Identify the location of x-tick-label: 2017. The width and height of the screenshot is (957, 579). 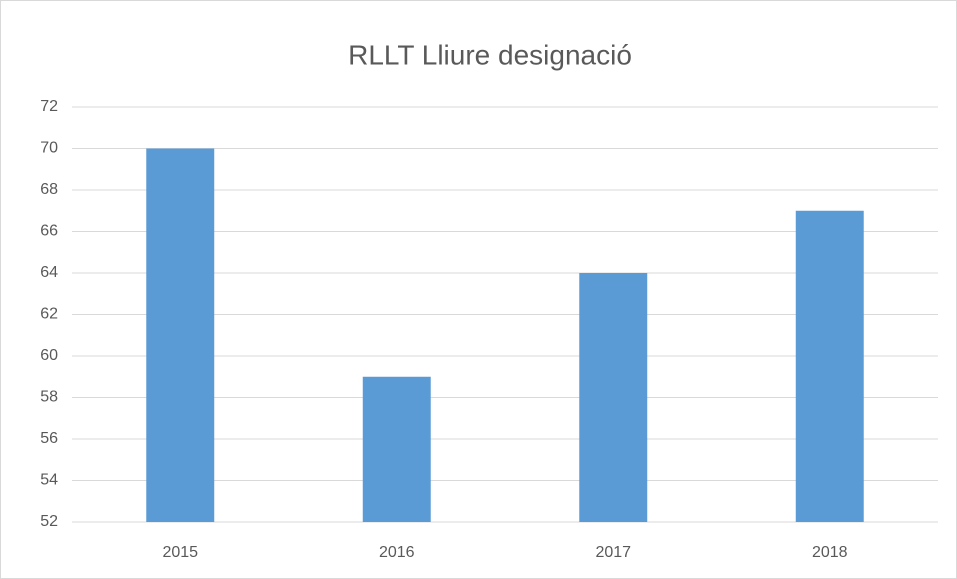
(613, 552).